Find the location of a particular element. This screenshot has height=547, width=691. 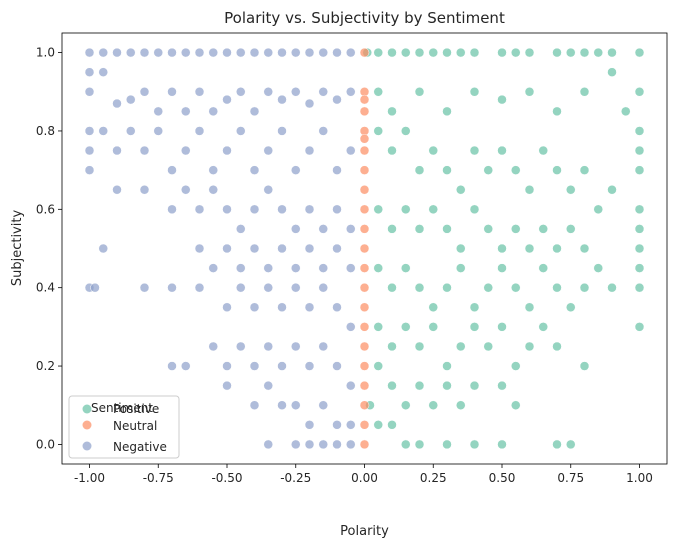

x-tick-label: 0.00 is located at coordinates (364, 478).